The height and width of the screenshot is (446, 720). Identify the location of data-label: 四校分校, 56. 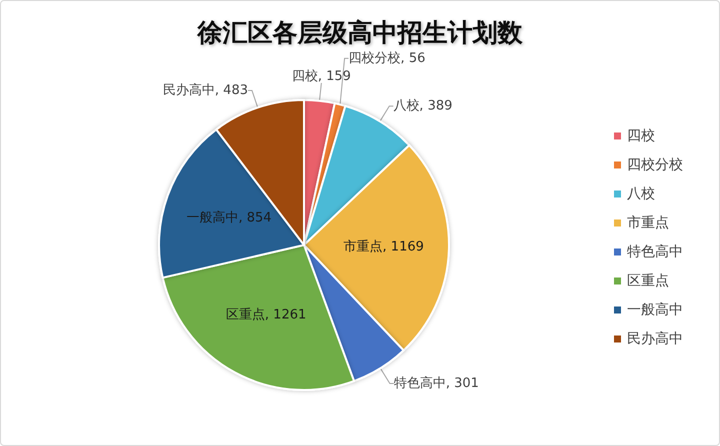
(387, 58).